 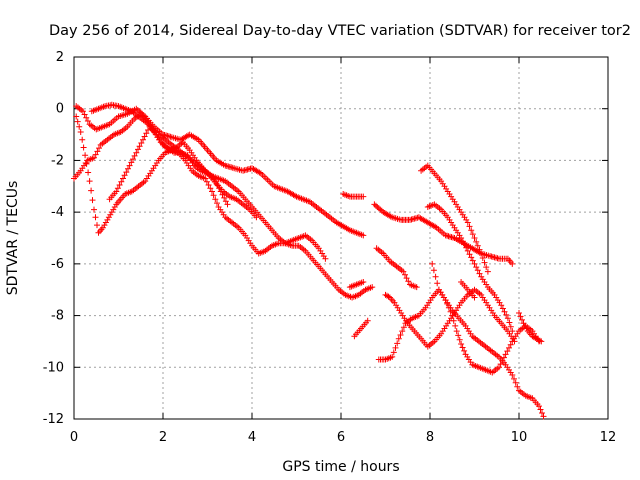 What do you see at coordinates (60, 57) in the screenshot?
I see `y-tick-label: 2` at bounding box center [60, 57].